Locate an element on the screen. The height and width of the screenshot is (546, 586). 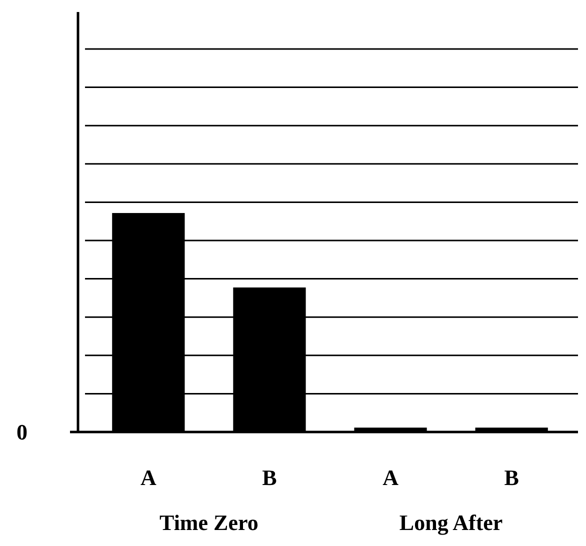
text: Long After is located at coordinates (451, 522).